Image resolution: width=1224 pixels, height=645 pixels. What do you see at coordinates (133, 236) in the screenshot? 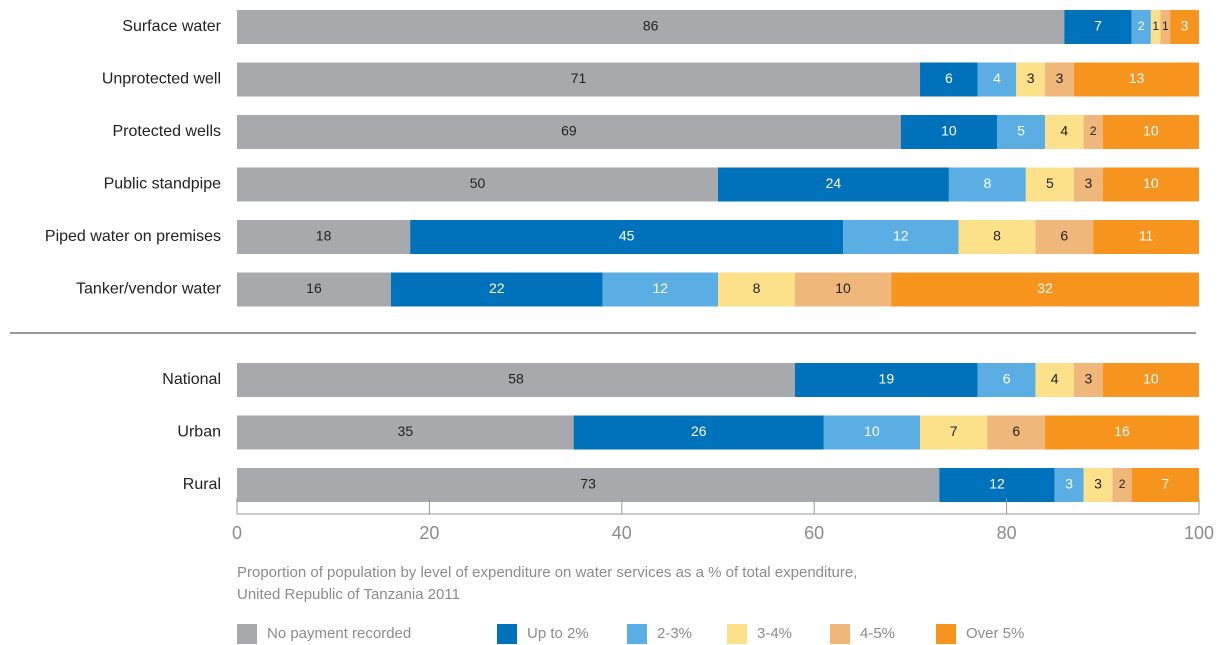
I see `category-label: Piped water on premises` at bounding box center [133, 236].